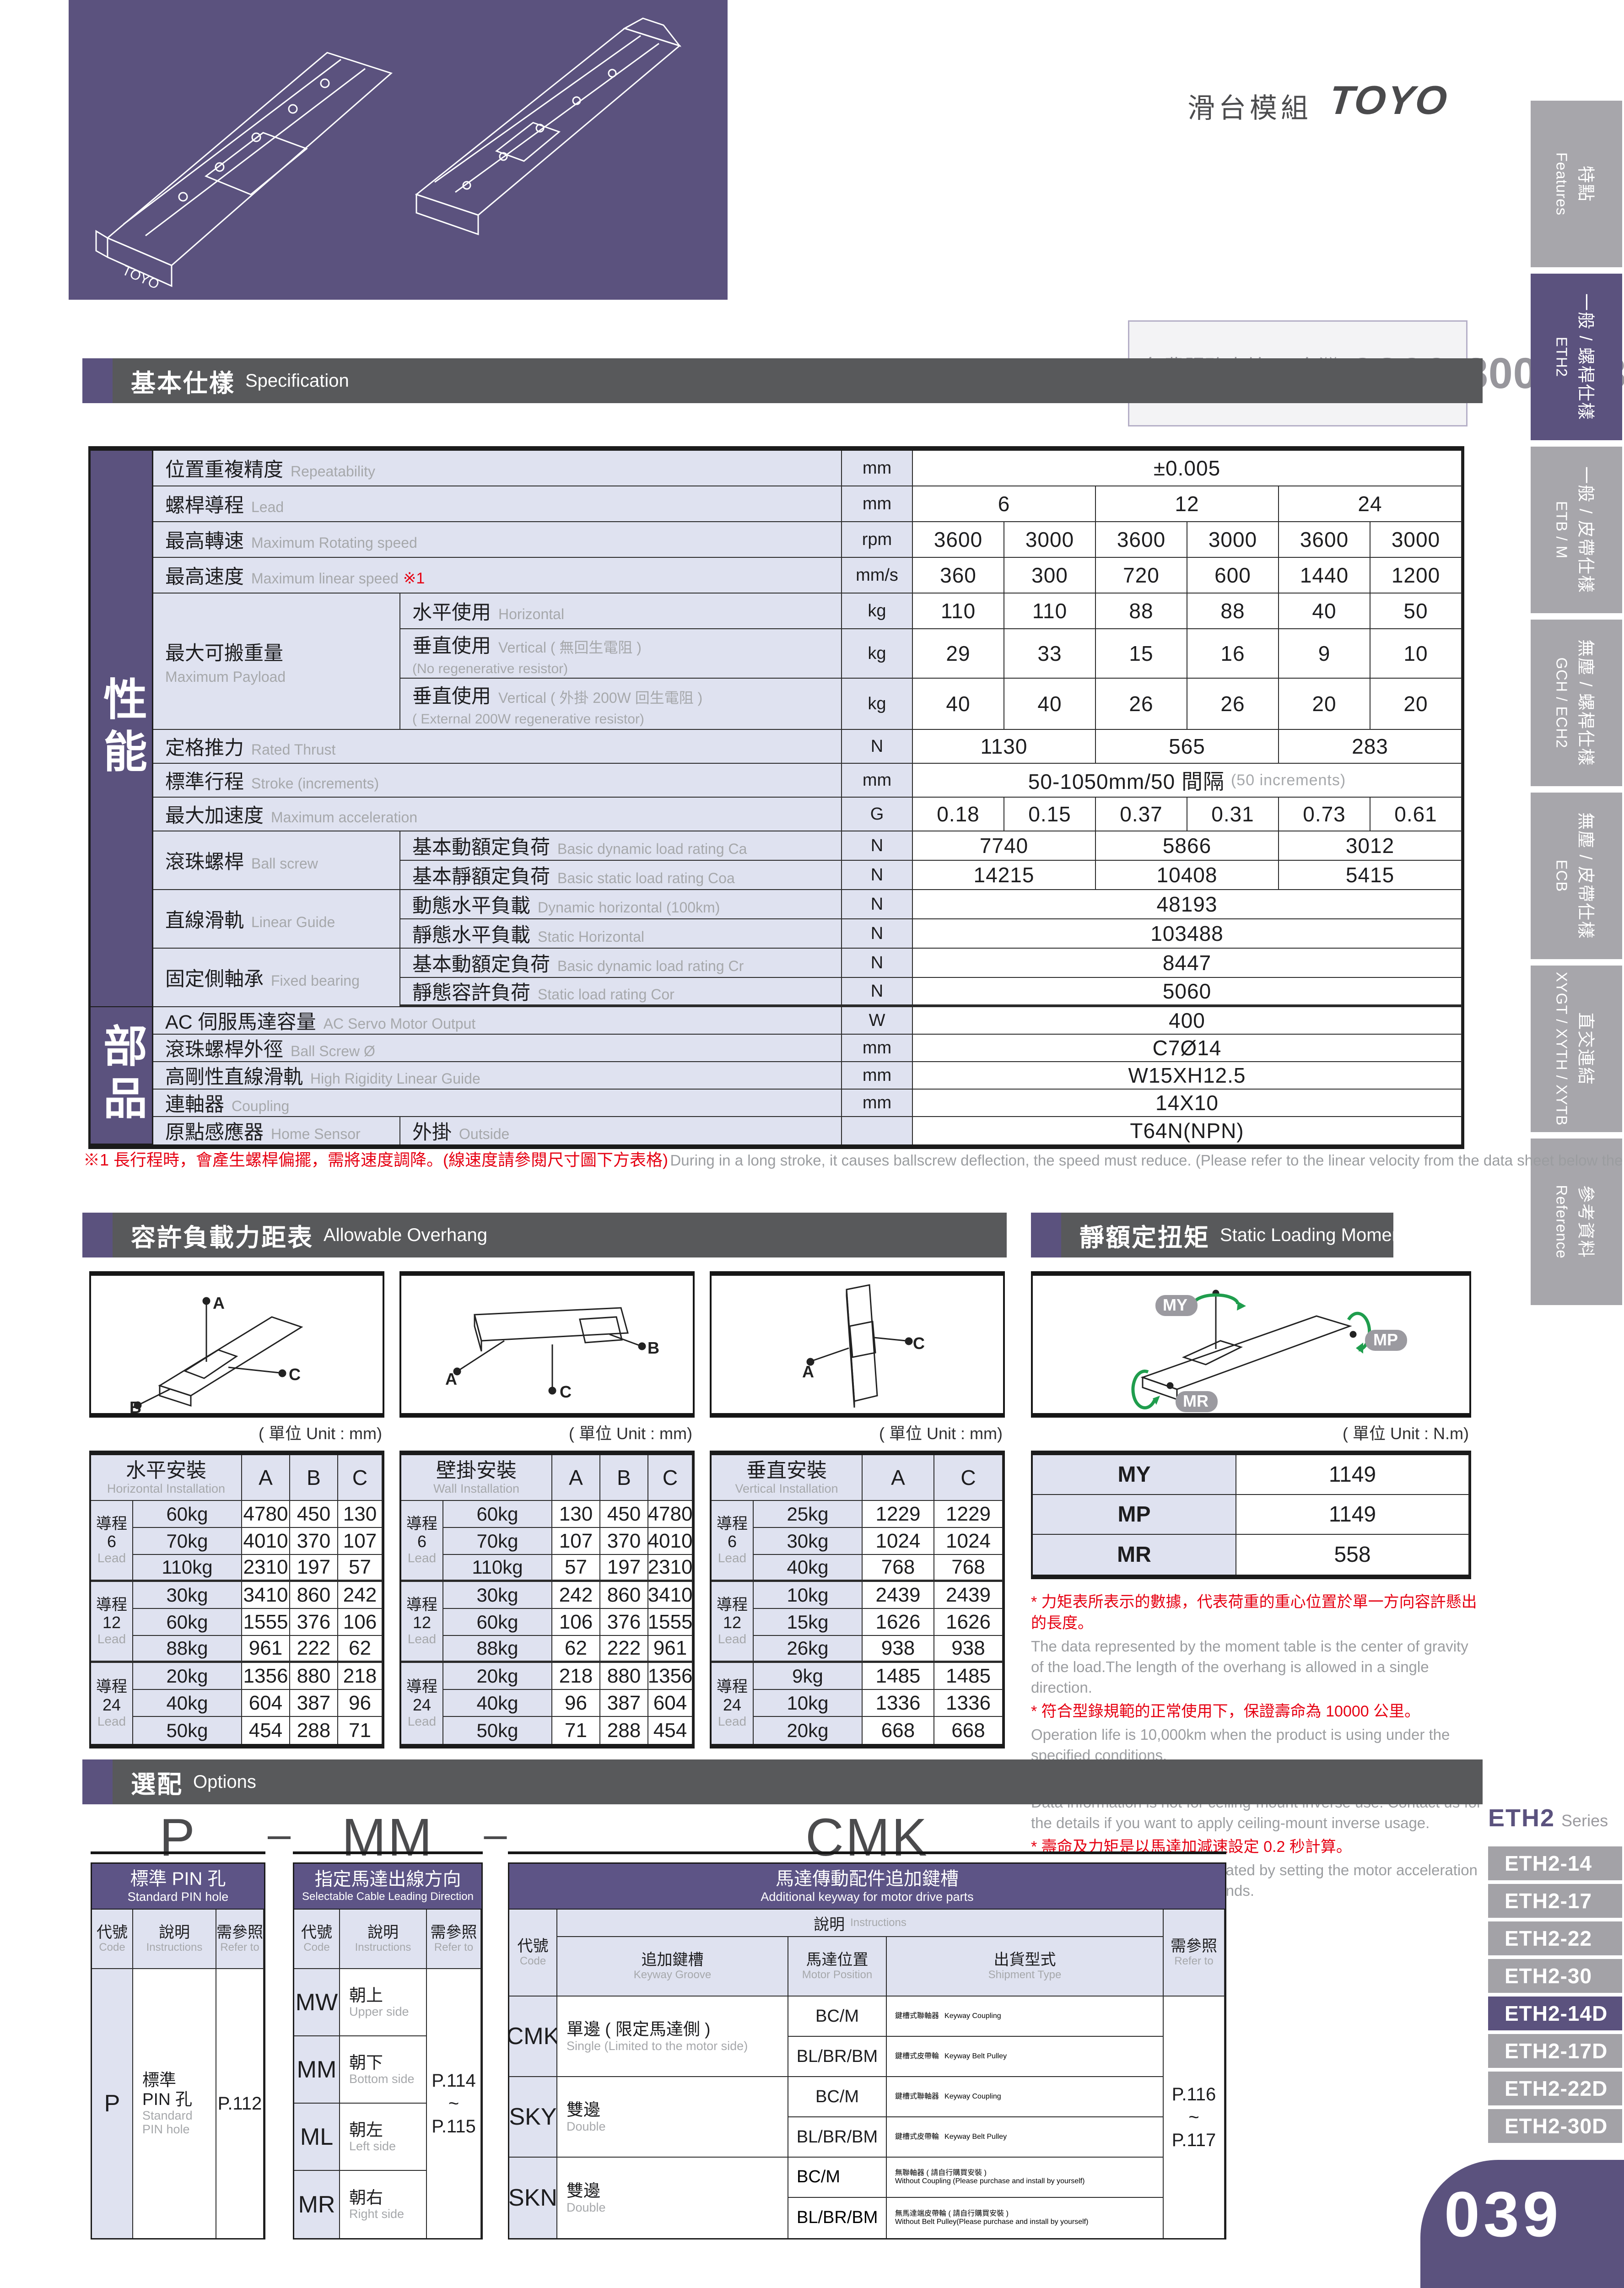 The image size is (1624, 2288). What do you see at coordinates (919, 1343) in the screenshot?
I see `svg-text: C` at bounding box center [919, 1343].